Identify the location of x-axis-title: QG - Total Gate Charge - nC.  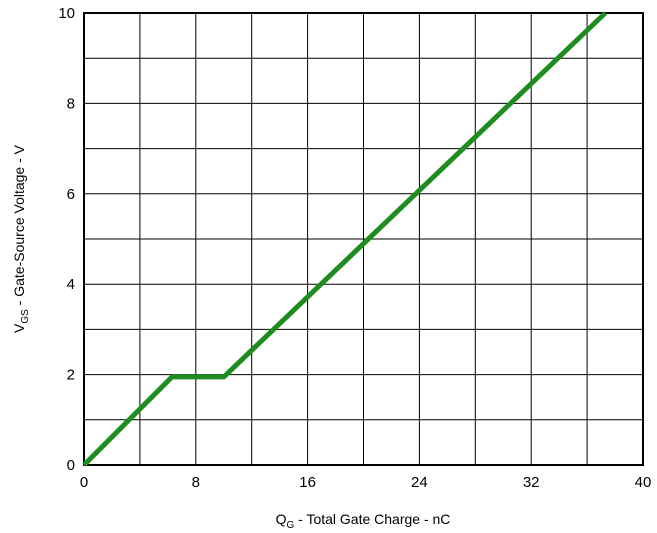
(363, 521).